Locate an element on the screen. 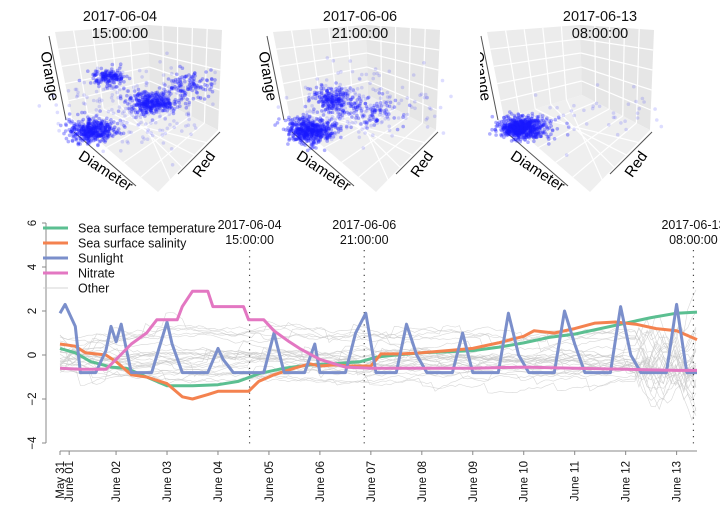 Image resolution: width=720 pixels, height=519 pixels. orange-axis-line is located at coordinates (57, 78).